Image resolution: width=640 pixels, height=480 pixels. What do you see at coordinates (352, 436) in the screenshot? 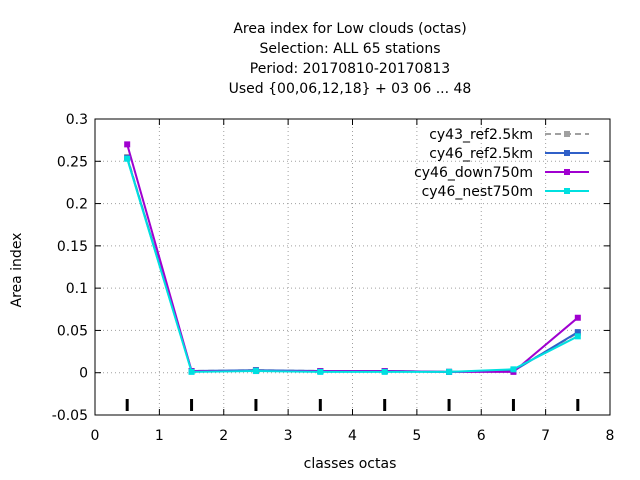
I see `x-tick-label: 4` at bounding box center [352, 436].